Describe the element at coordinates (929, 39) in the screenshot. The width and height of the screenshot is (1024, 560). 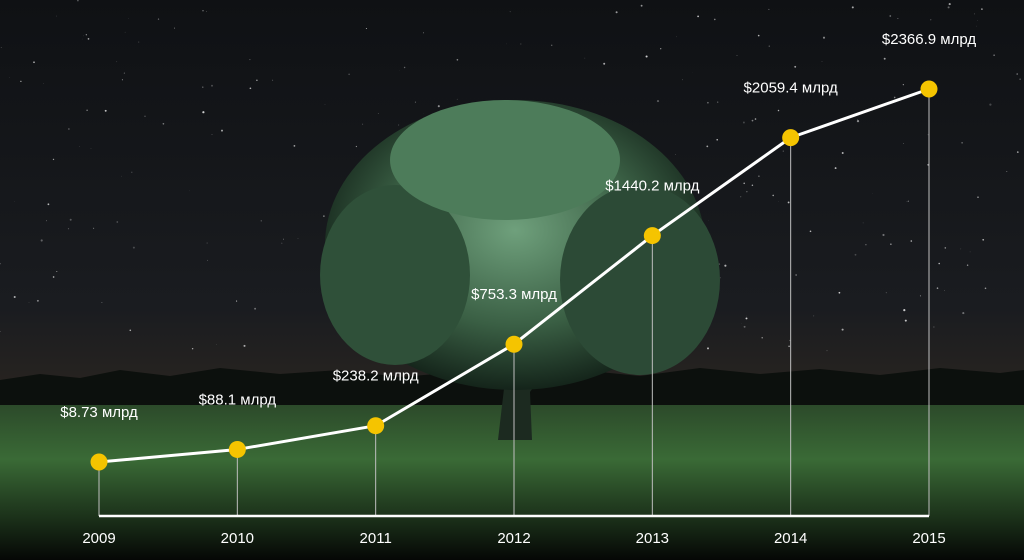
I see `data-label: $2366.9 млрд` at that location.